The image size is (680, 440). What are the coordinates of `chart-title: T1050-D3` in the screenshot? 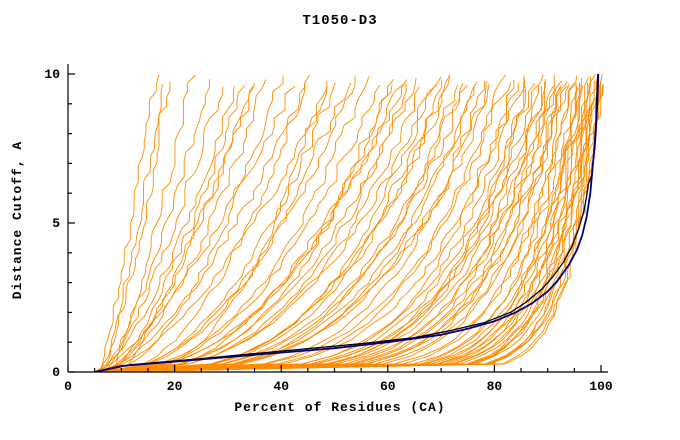 It's located at (340, 21).